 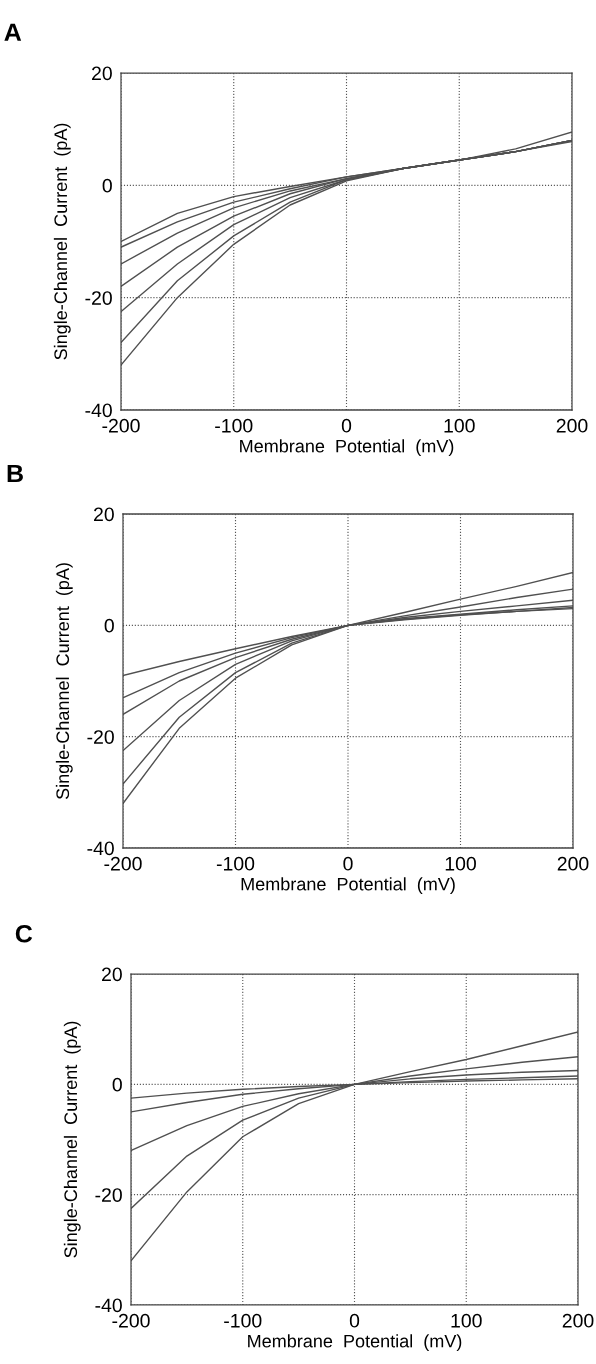 What do you see at coordinates (24, 933) in the screenshot?
I see `chart-title: C` at bounding box center [24, 933].